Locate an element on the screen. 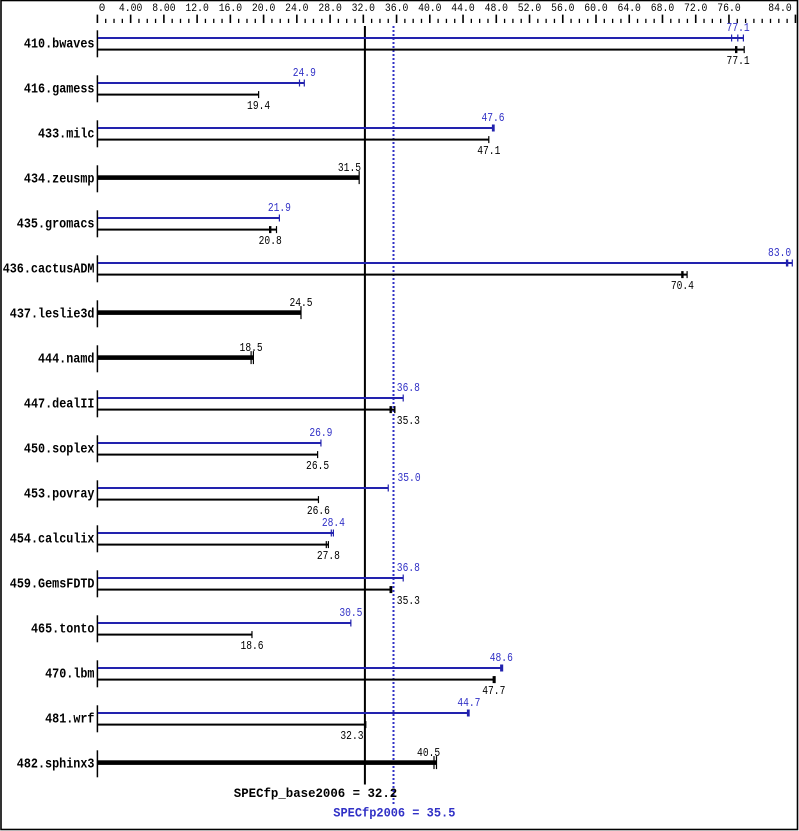 Image resolution: width=799 pixels, height=831 pixels. svg-text: 470.lbm is located at coordinates (69, 674).